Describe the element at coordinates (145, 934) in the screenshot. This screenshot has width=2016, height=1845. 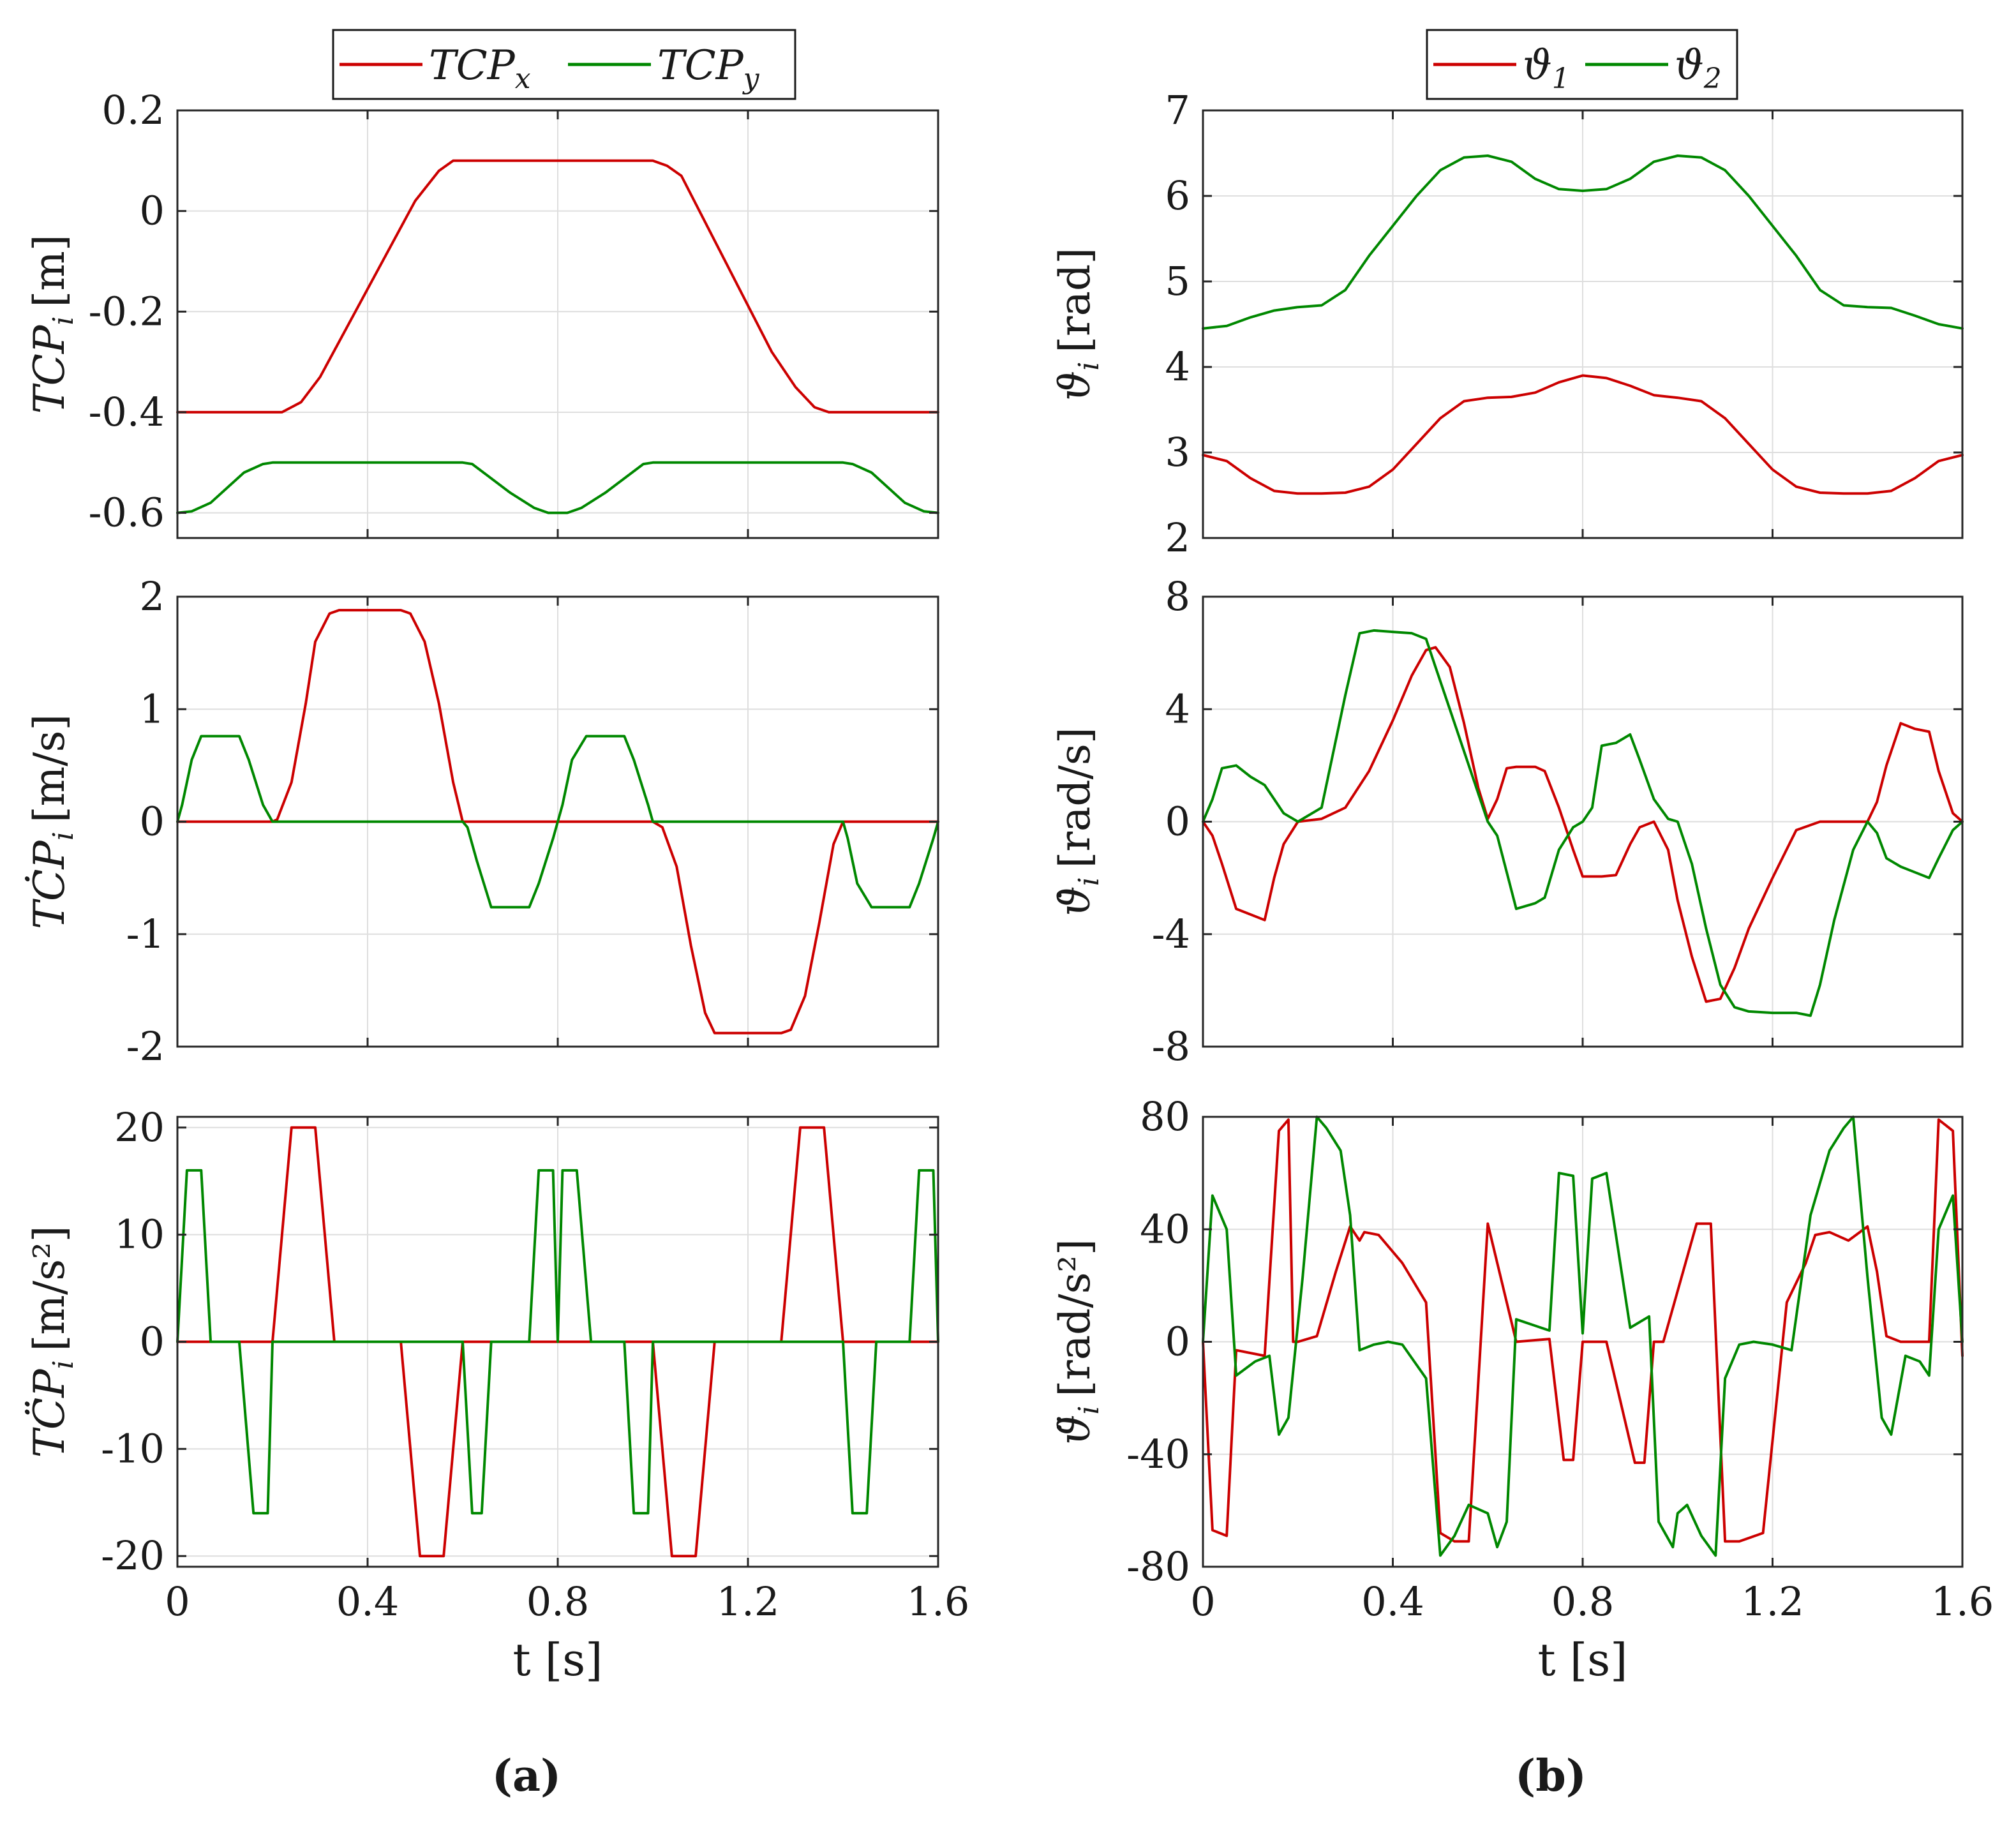
I see `y-tick-label: -1` at that location.